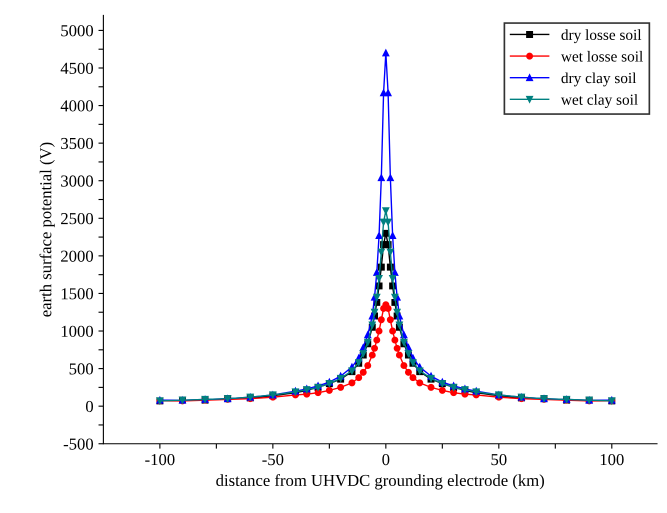 This screenshot has height=513, width=667. What do you see at coordinates (77, 218) in the screenshot?
I see `y-tick-label: 2500` at bounding box center [77, 218].